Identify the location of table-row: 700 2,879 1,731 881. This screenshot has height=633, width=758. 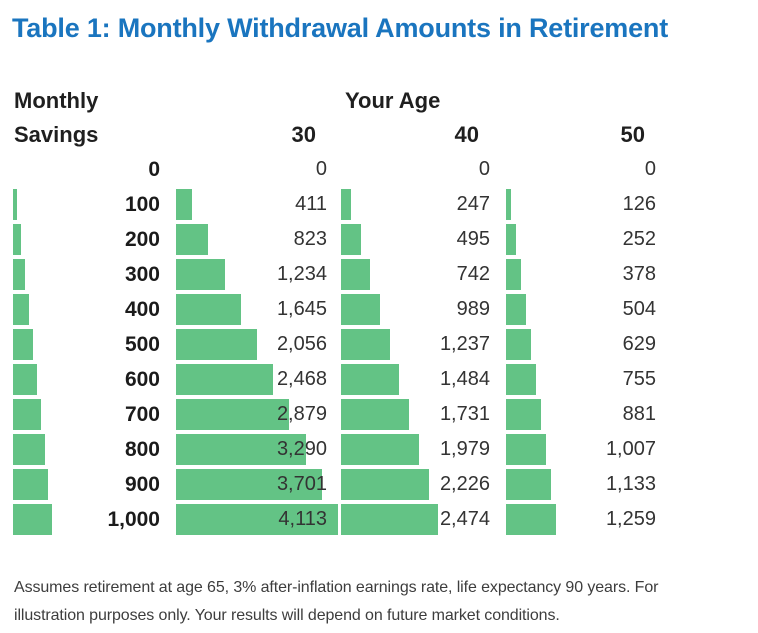
(379, 414).